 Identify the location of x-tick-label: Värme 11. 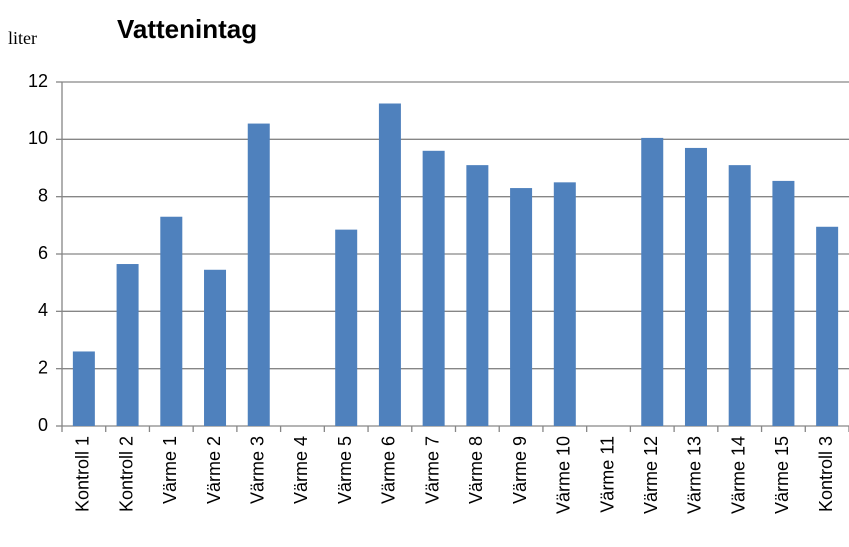
(607, 474).